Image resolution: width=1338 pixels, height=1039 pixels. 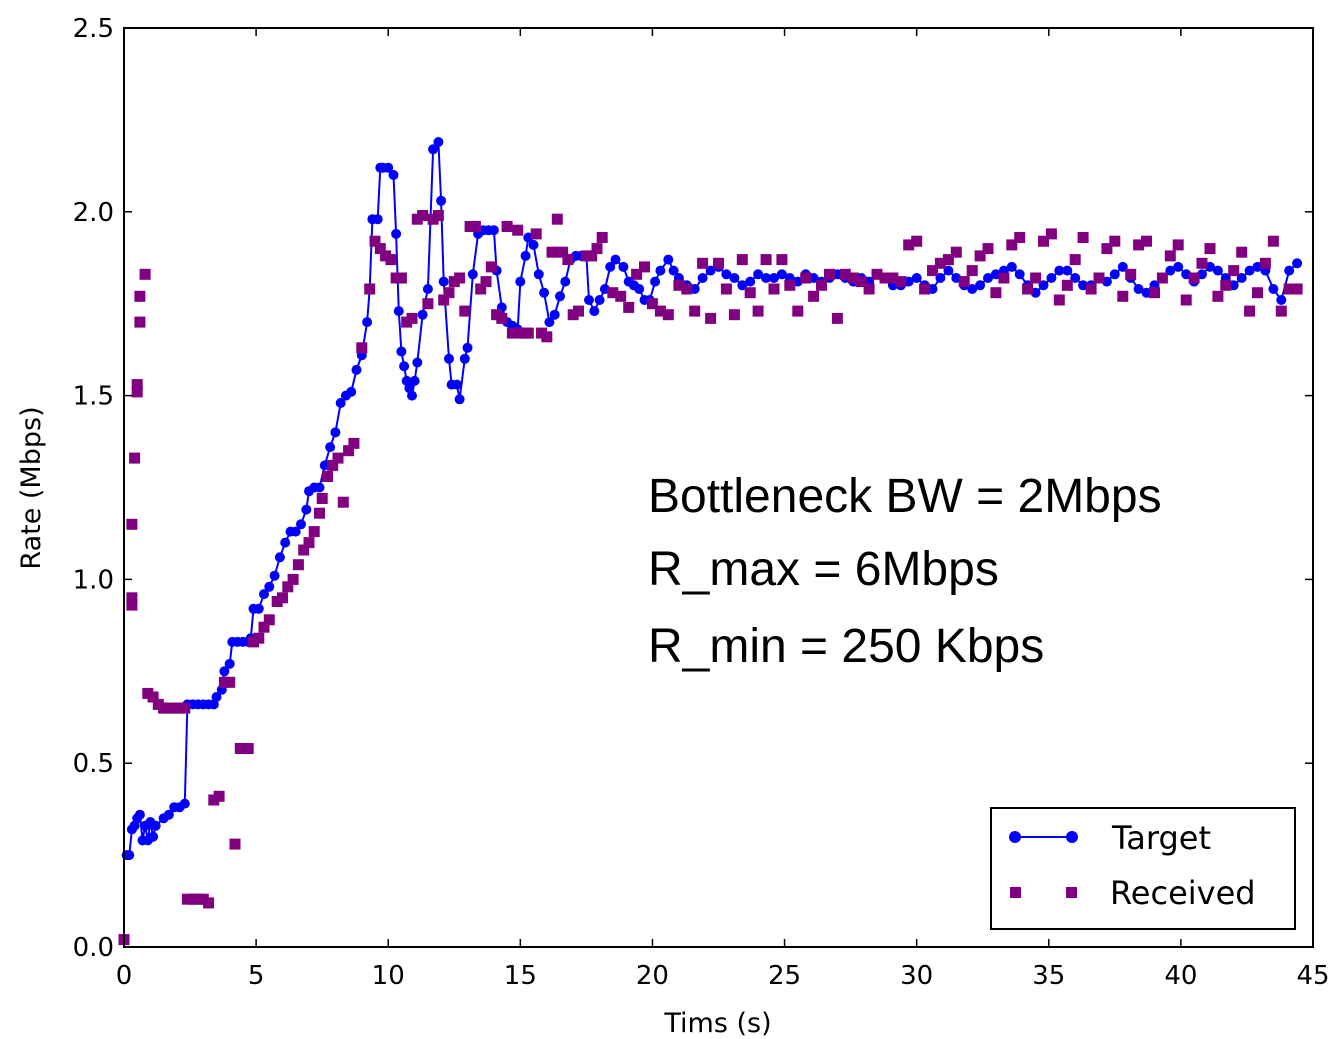 What do you see at coordinates (1015, 837) in the screenshot?
I see `legend-target-marker` at bounding box center [1015, 837].